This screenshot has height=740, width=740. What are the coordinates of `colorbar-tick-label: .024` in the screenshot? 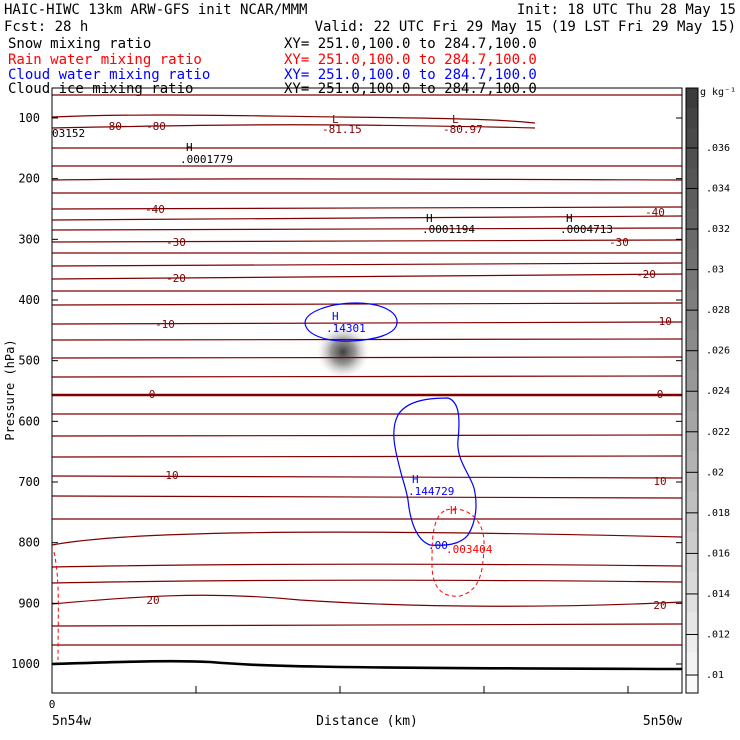 It's located at (718, 391).